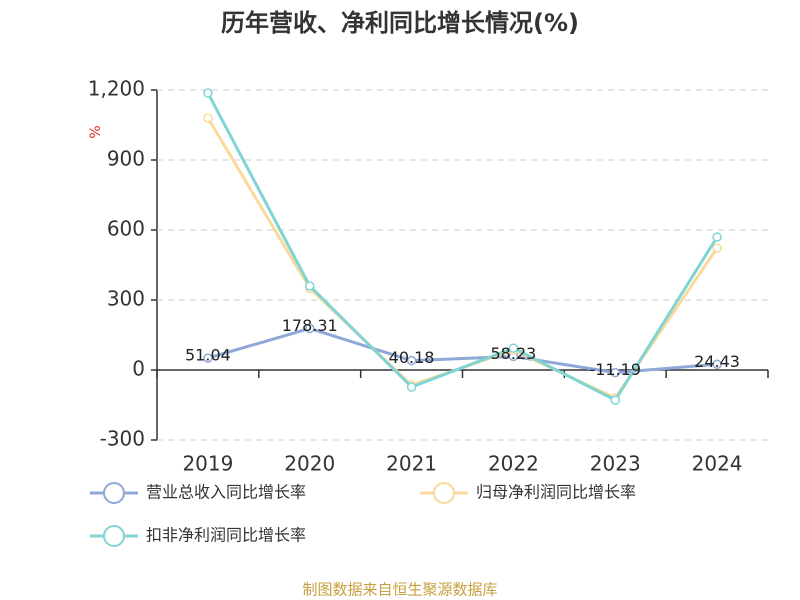 This screenshot has width=800, height=600. I want to click on source-note: 制图数据来自恒生聚源数据库, so click(399, 590).